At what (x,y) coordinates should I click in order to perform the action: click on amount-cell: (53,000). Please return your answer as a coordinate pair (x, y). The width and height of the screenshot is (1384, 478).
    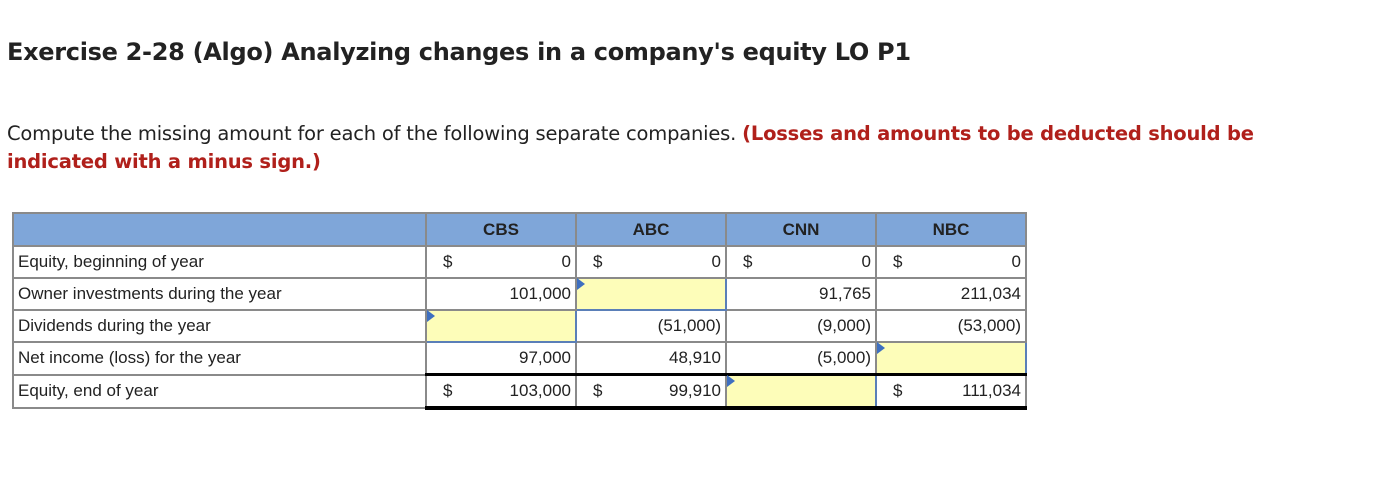
    Looking at the image, I should click on (951, 326).